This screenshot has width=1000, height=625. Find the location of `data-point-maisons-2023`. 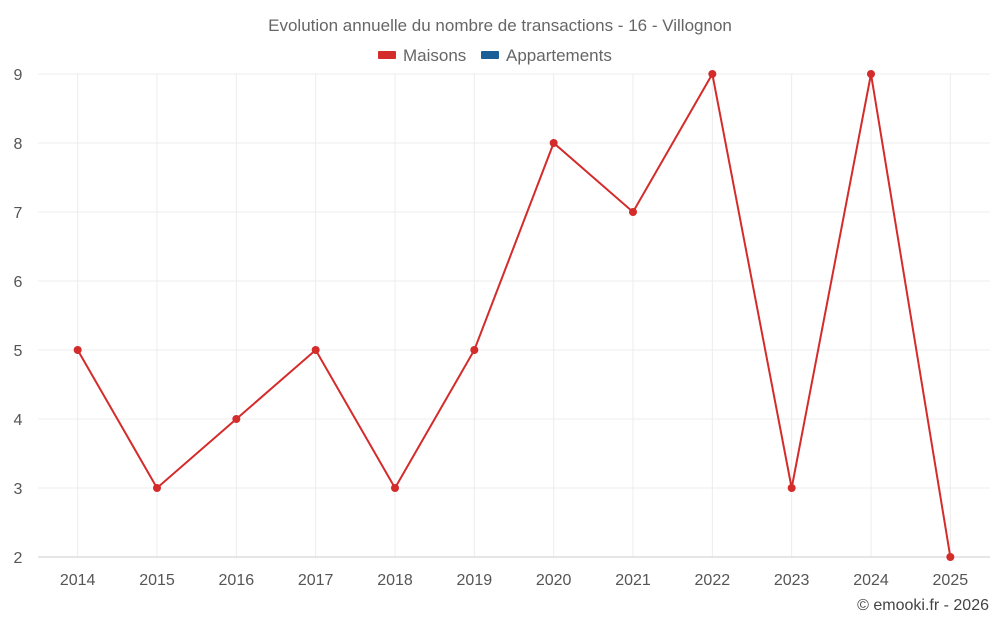

data-point-maisons-2023 is located at coordinates (791, 488).